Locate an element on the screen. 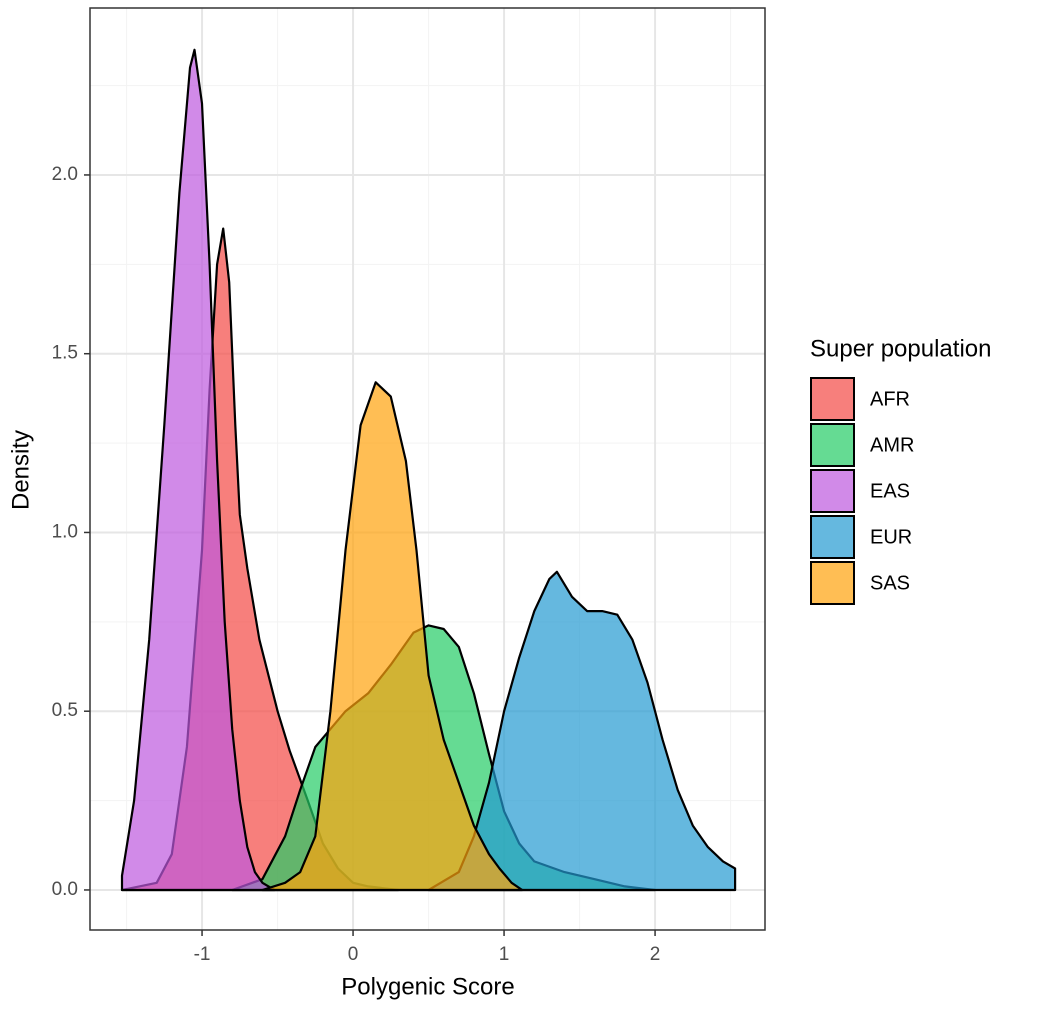  legend-label: SAS is located at coordinates (890, 583).